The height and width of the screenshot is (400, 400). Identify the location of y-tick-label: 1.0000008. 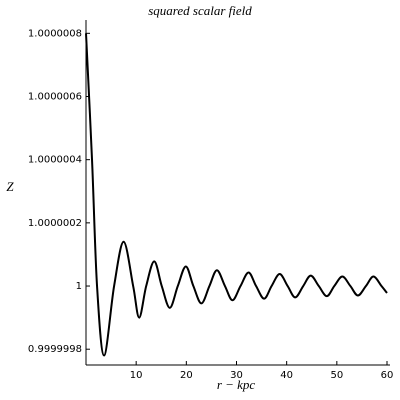
(55, 33).